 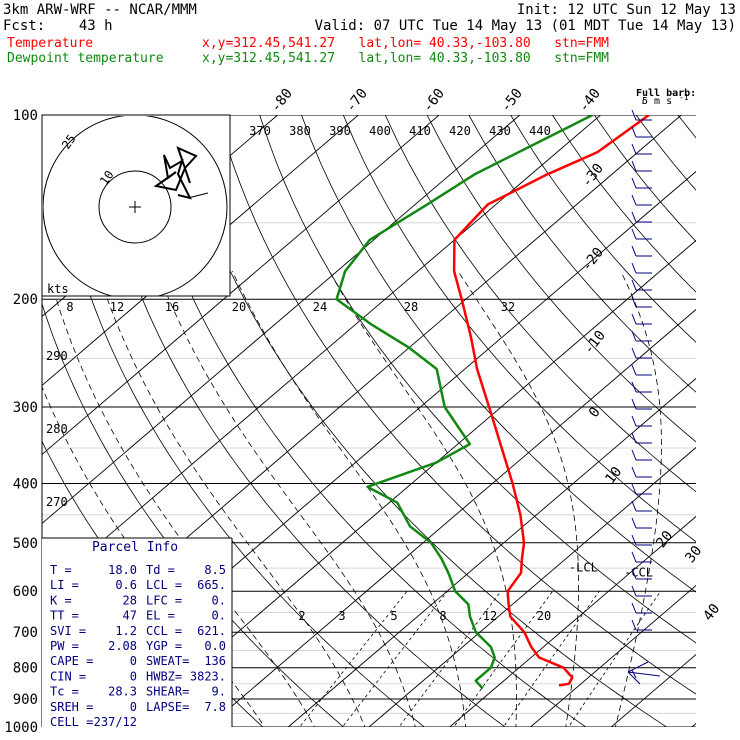 What do you see at coordinates (490, 616) in the screenshot?
I see `mixing-ratio-label: 12` at bounding box center [490, 616].